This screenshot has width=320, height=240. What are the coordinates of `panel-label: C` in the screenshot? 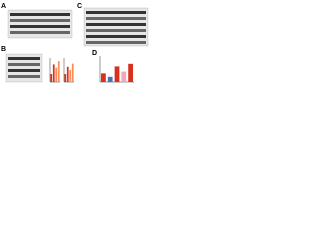 It's located at (79, 6).